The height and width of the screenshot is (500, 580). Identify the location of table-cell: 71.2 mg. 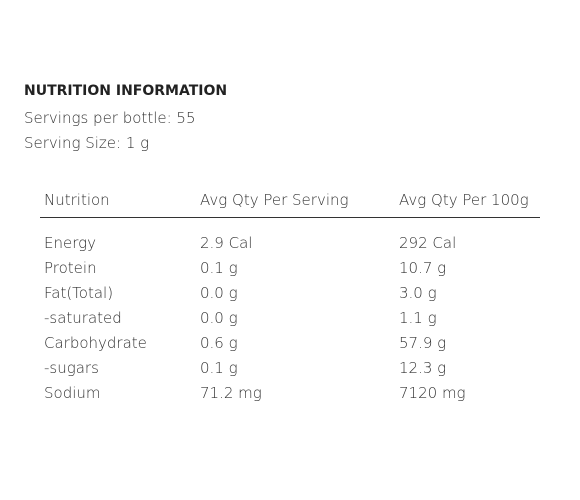
(231, 392).